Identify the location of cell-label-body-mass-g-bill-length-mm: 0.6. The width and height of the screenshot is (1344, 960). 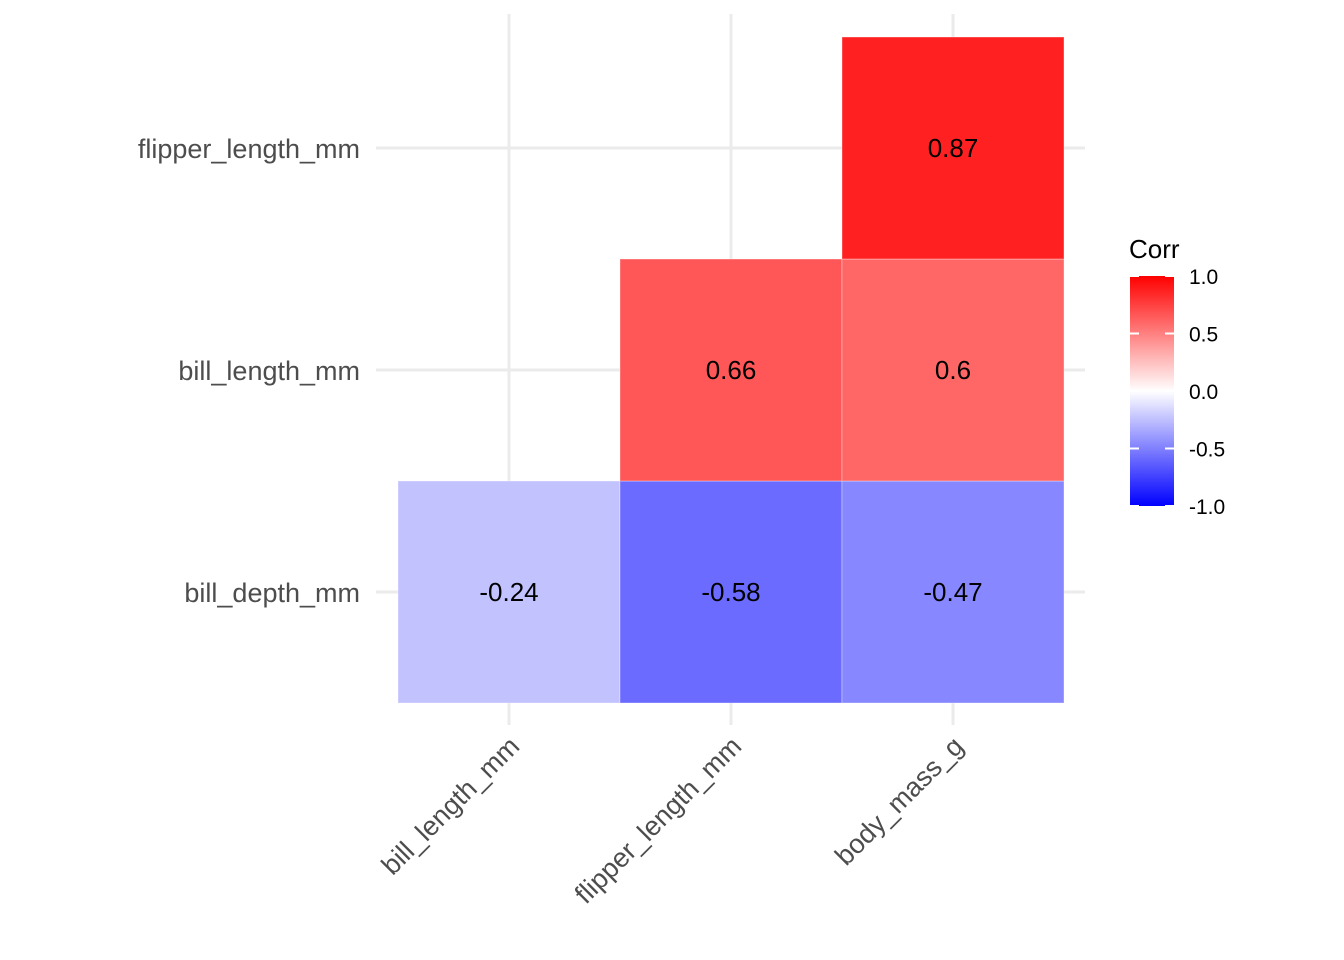
(953, 370).